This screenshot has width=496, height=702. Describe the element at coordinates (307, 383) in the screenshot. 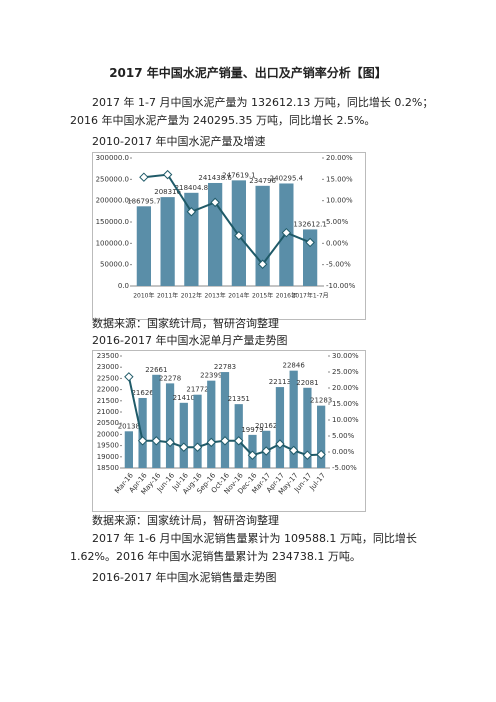

I see `data-label: 22081` at that location.